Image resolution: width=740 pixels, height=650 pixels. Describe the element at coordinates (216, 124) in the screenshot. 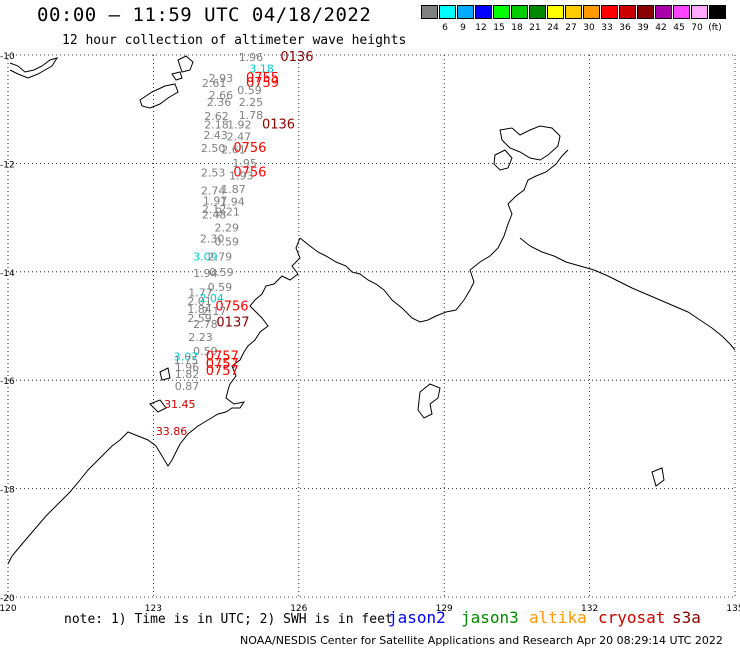

I see `wave-height-value: 2.18` at that location.